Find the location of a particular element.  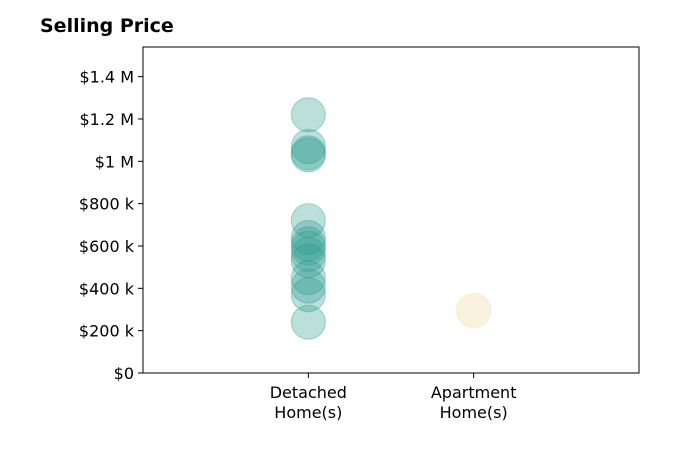

y-tick-label: $600 k is located at coordinates (107, 246).